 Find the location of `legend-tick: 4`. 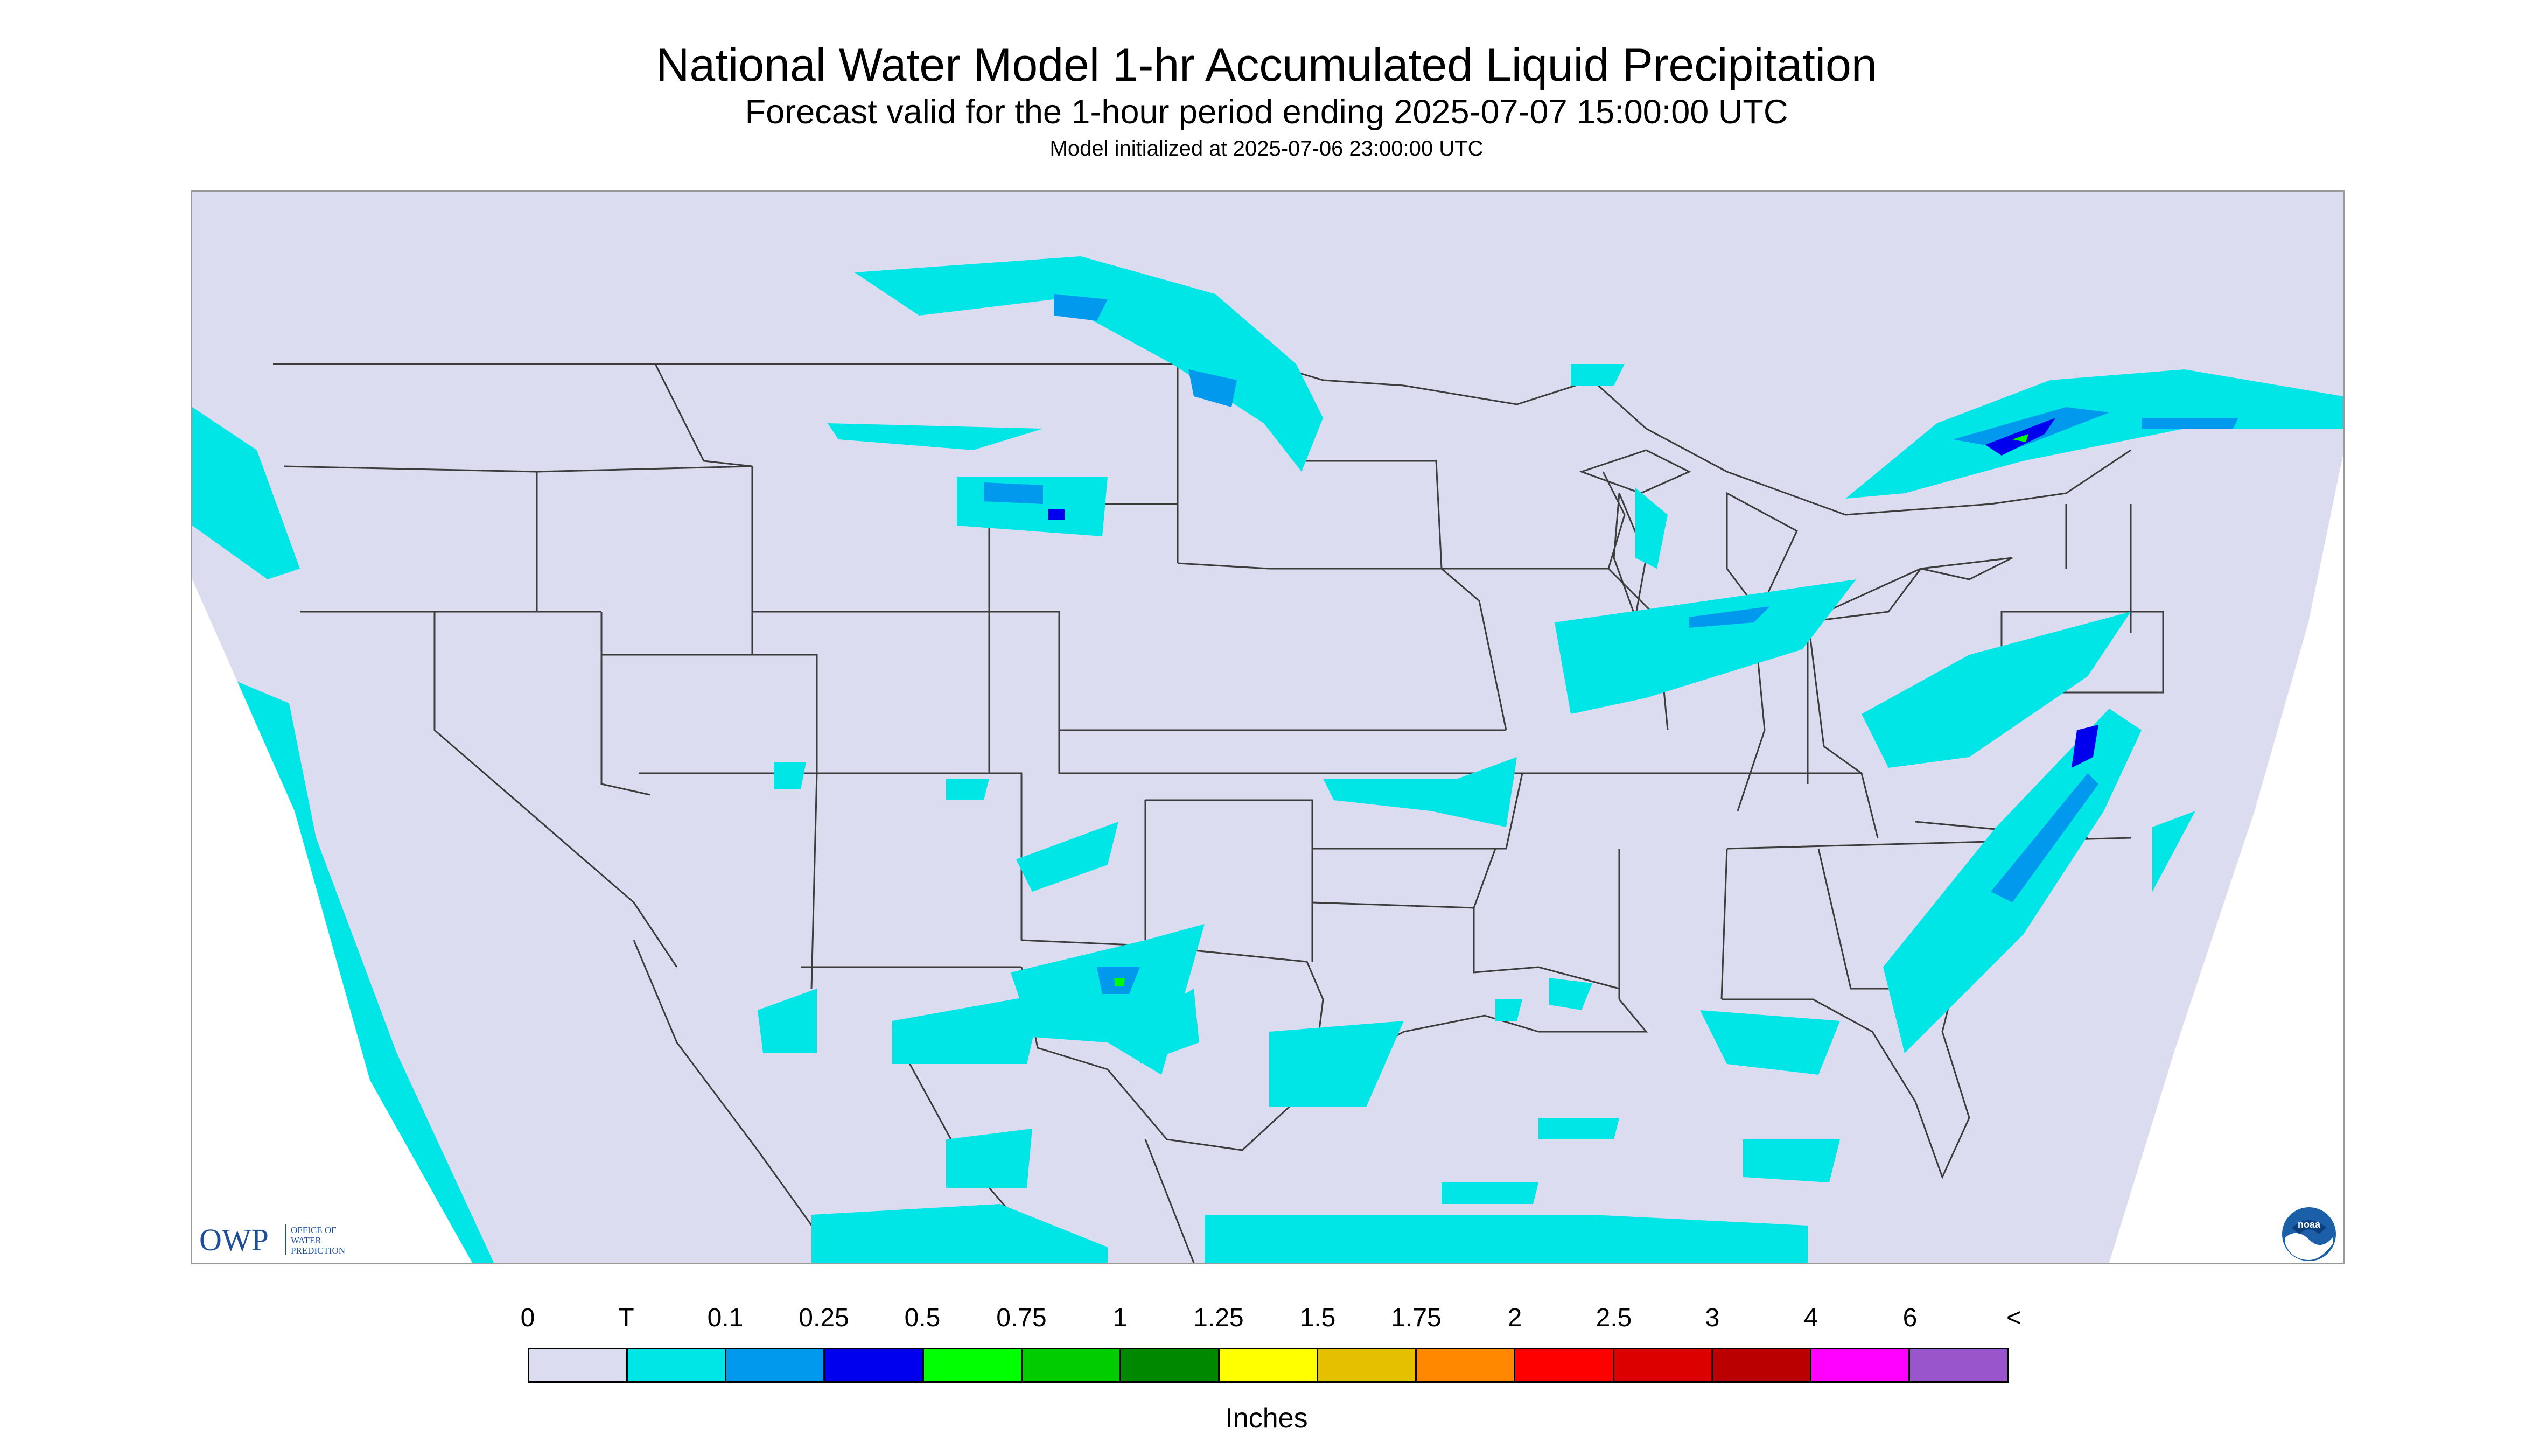

legend-tick: 4 is located at coordinates (1811, 1318).